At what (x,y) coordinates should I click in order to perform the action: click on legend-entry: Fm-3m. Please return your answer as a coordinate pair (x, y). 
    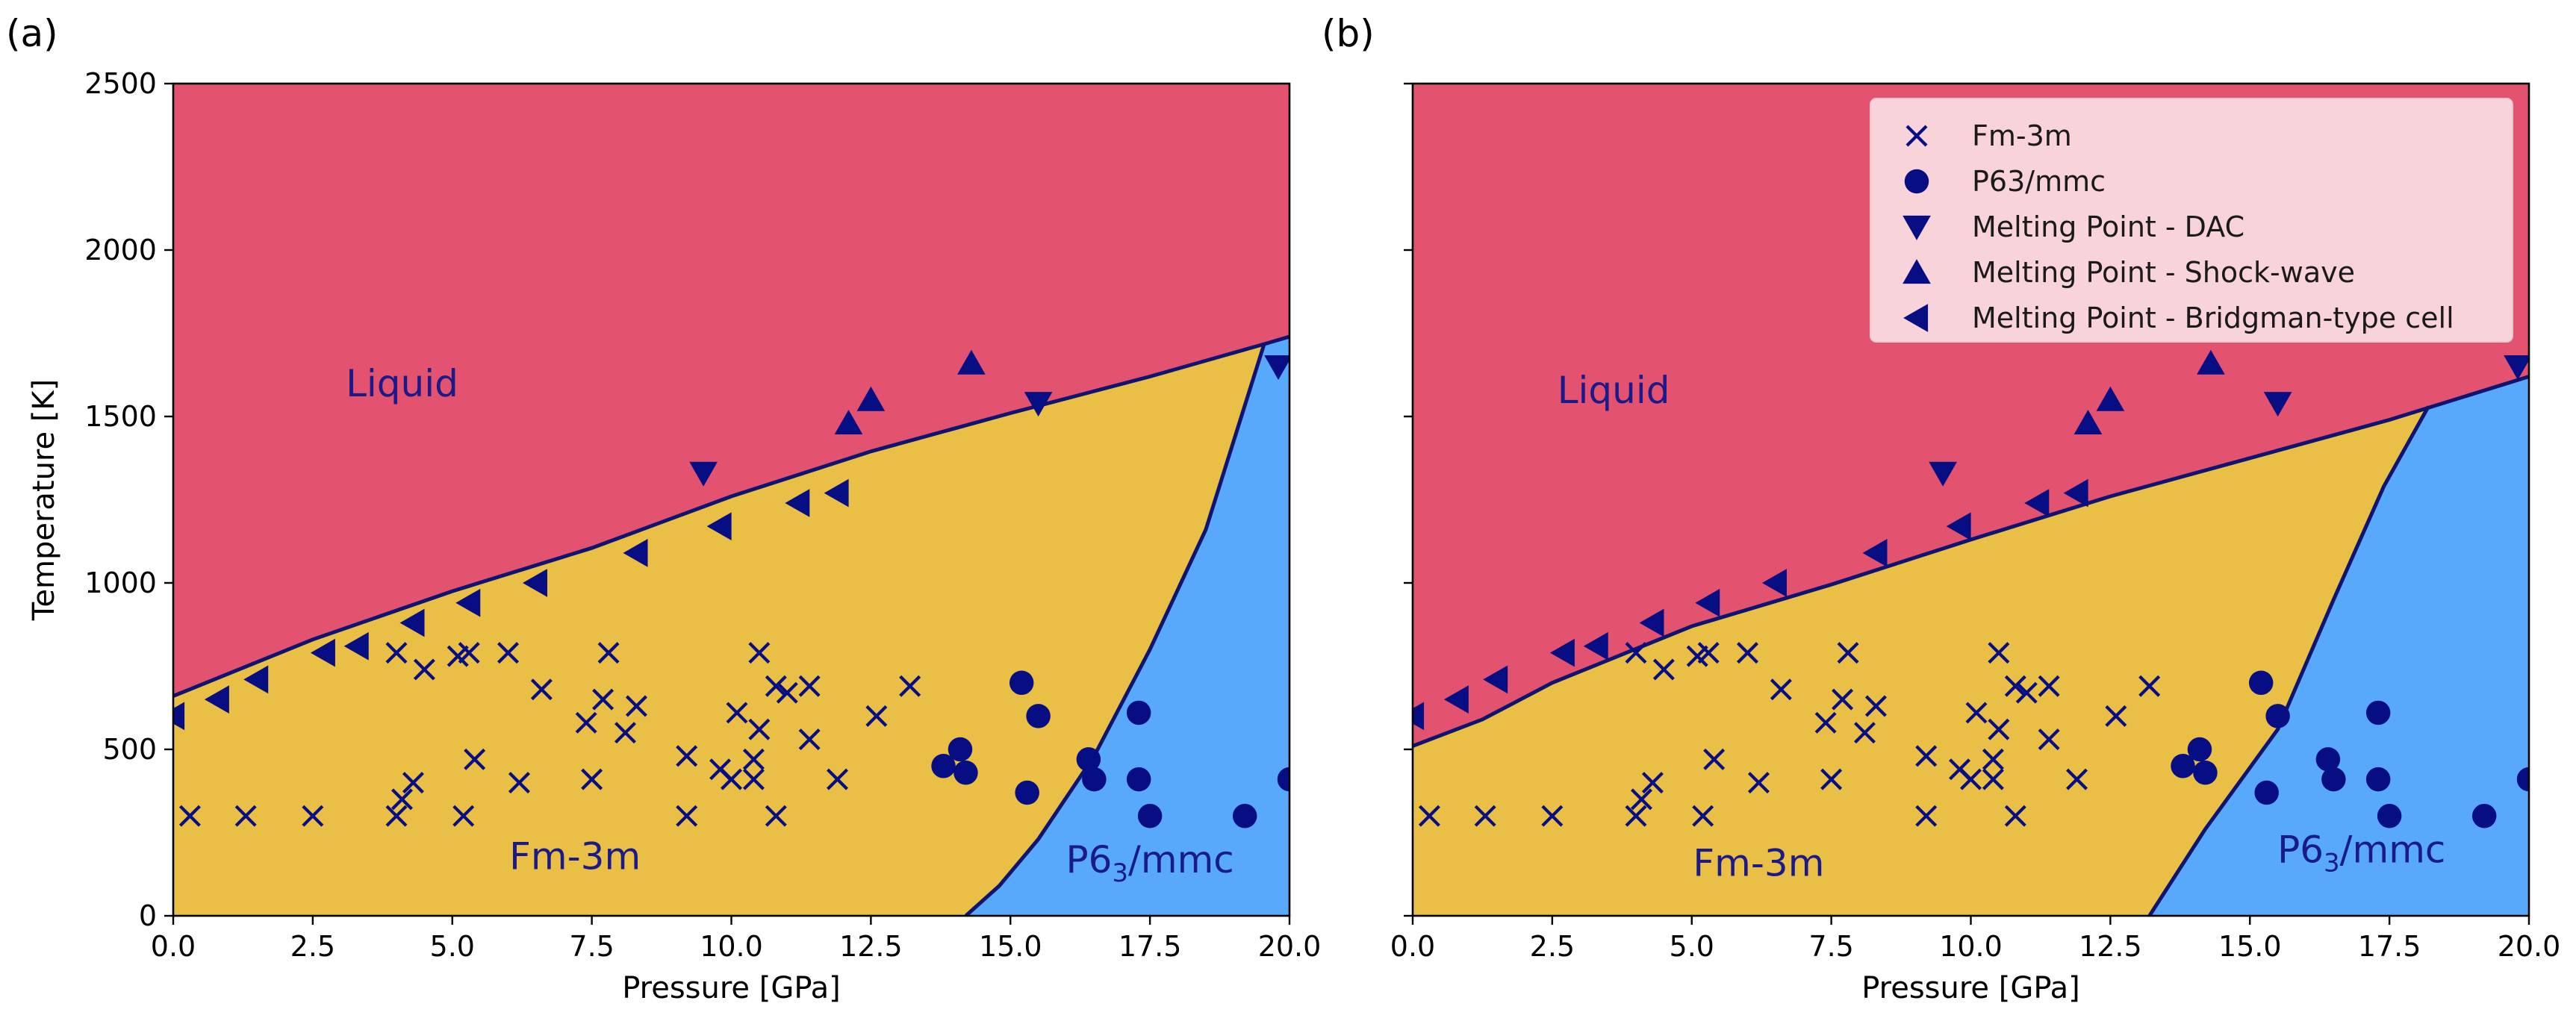
    Looking at the image, I should click on (2022, 135).